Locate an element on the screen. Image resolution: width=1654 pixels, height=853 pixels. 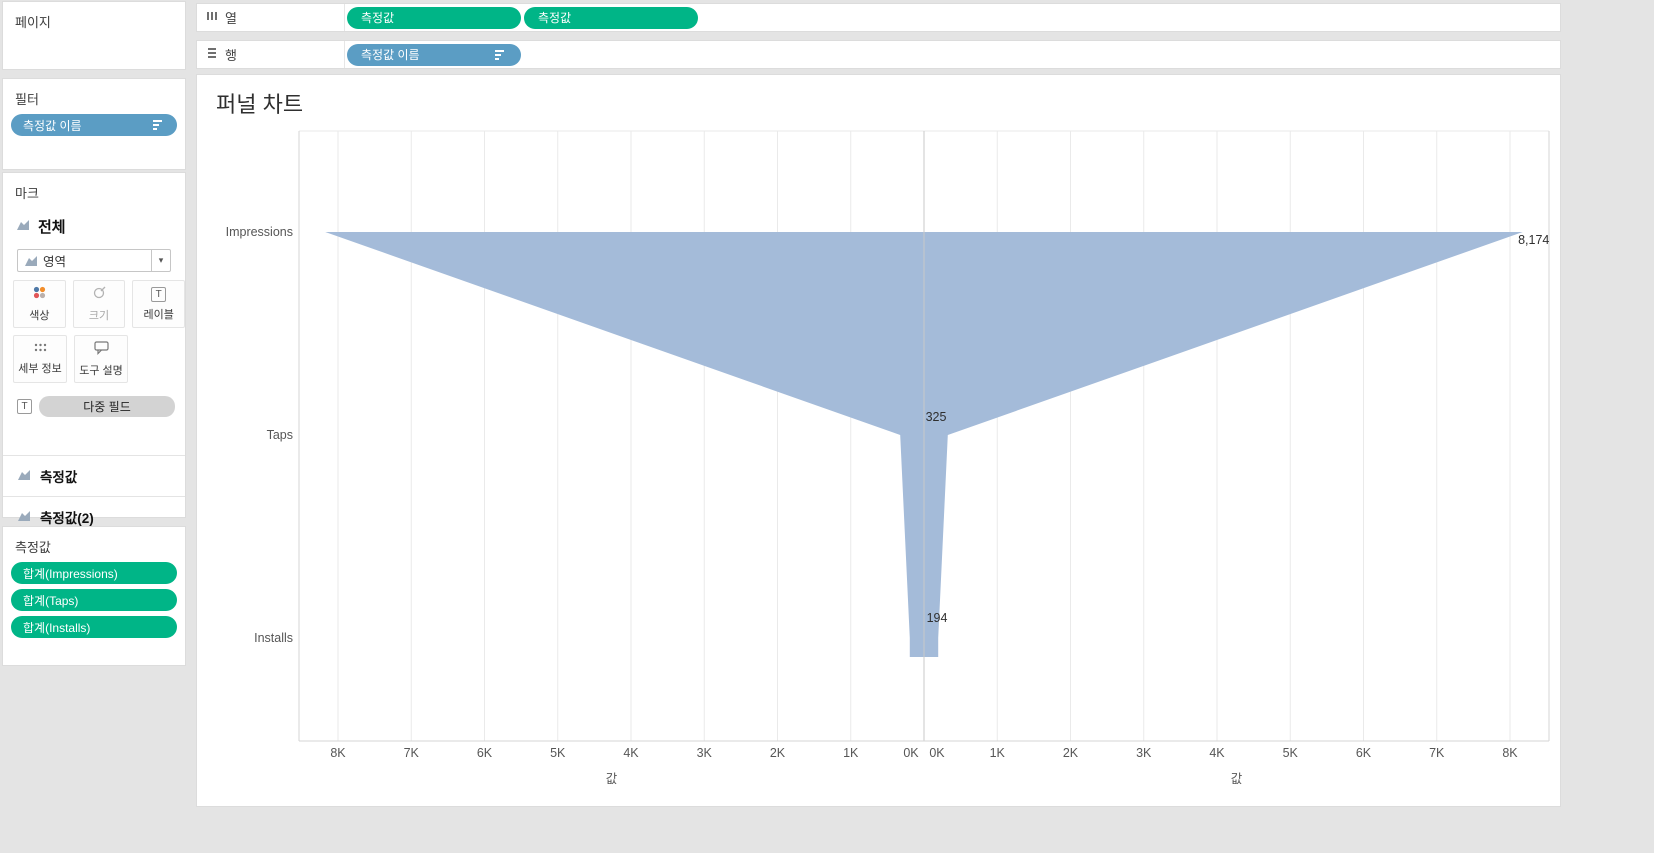
size-button-label: 크기 is located at coordinates (99, 316).